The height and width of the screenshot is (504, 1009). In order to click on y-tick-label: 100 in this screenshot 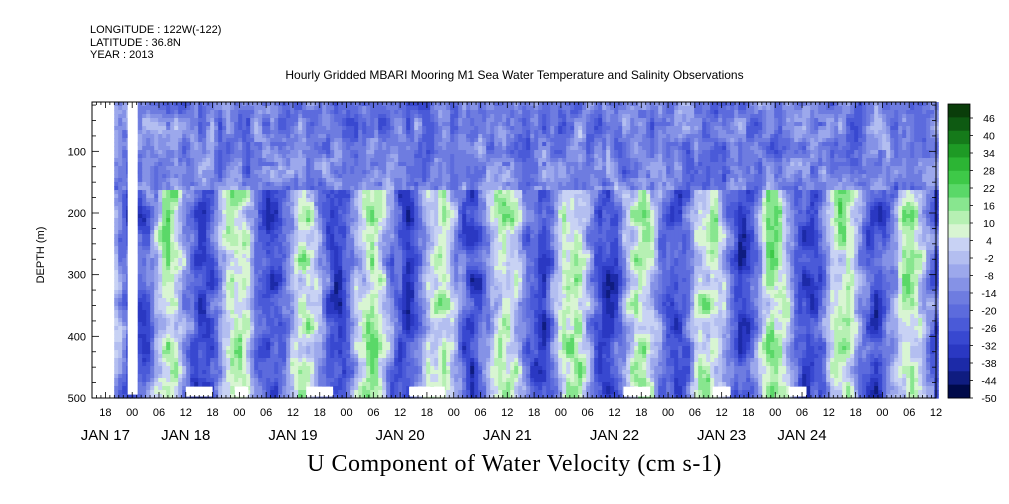, I will do `click(77, 152)`.